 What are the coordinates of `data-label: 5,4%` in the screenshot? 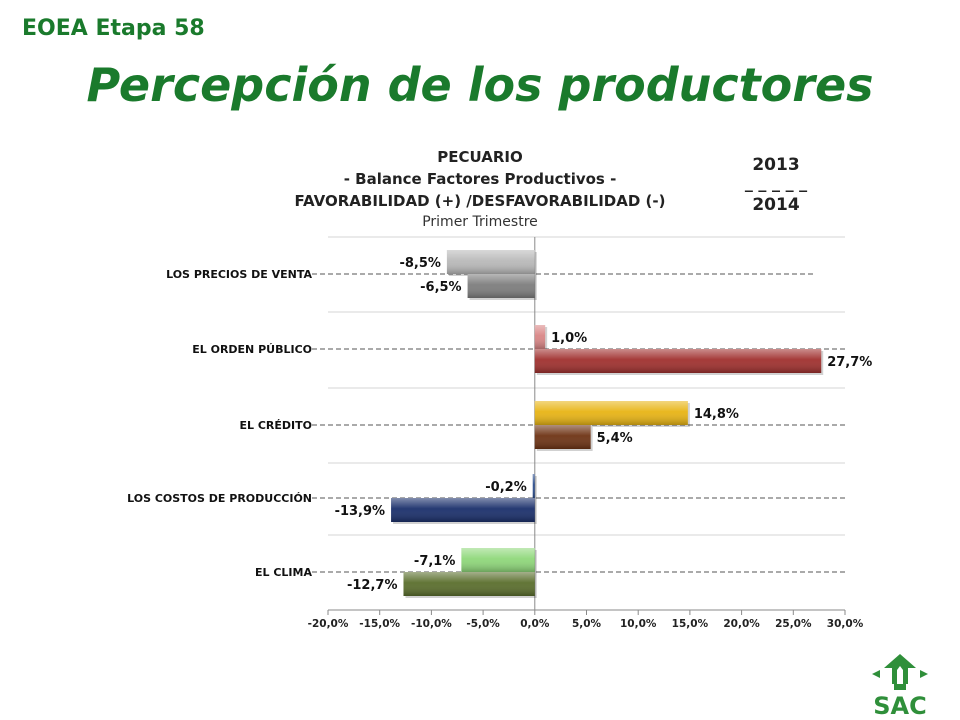 It's located at (615, 438).